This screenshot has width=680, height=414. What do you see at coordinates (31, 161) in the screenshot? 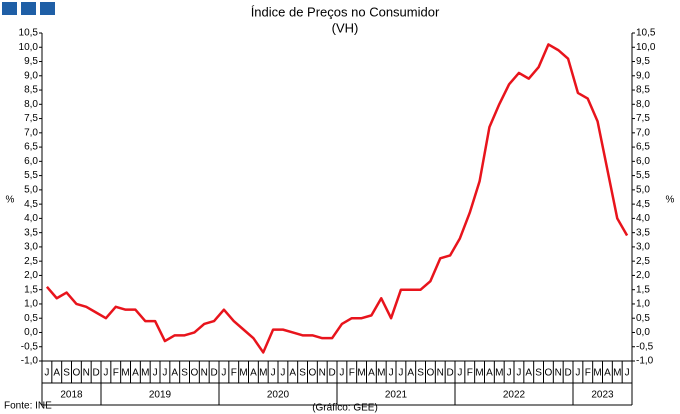
I see `y-tick-label: 6,0` at bounding box center [31, 161].